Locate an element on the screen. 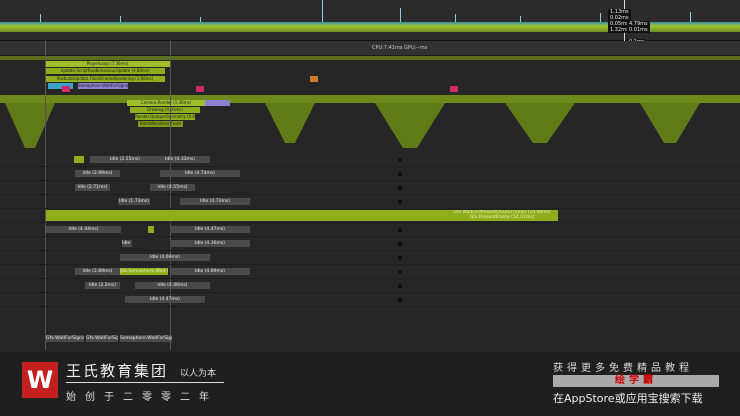  flame-bar: Camera.Render (1.36ms) is located at coordinates (166, 103).